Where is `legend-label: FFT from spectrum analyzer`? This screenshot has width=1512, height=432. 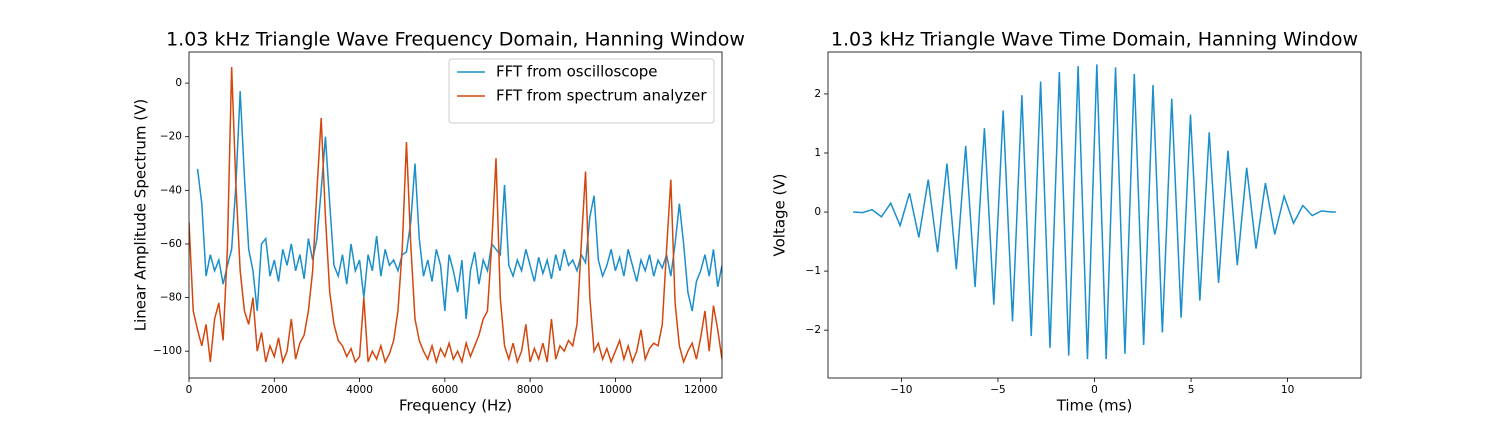
legend-label: FFT from spectrum analyzer is located at coordinates (601, 96).